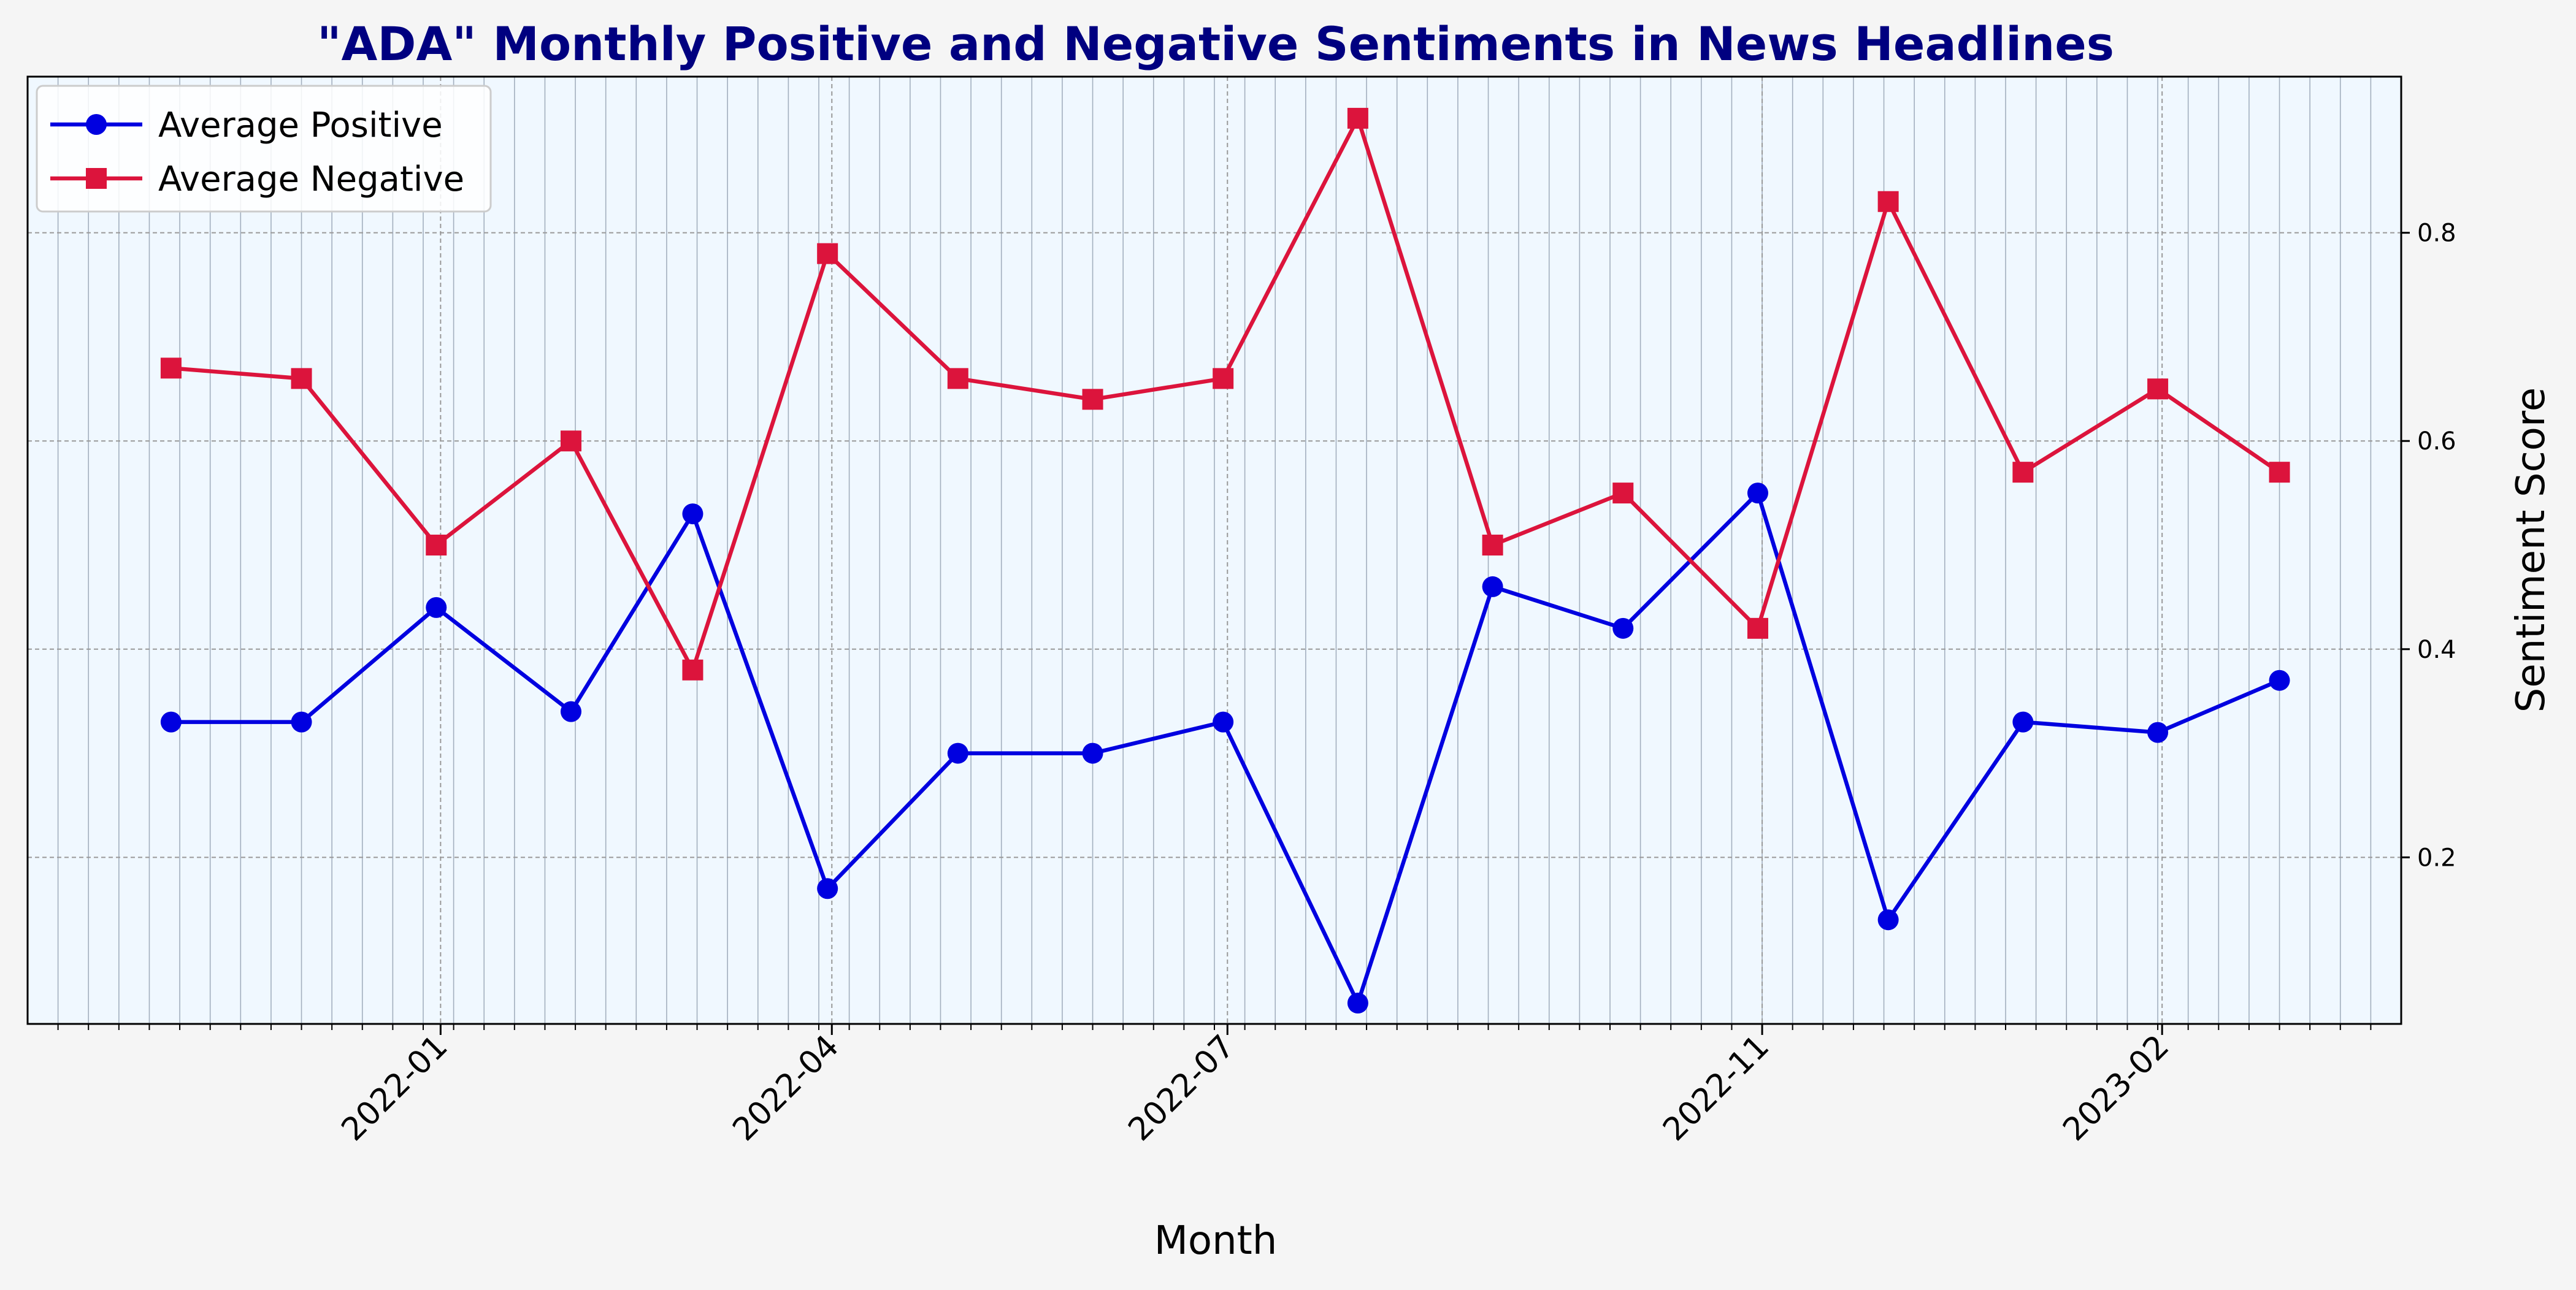 The image size is (2576, 1290). Describe the element at coordinates (311, 179) in the screenshot. I see `legend-label: Average Negative` at that location.